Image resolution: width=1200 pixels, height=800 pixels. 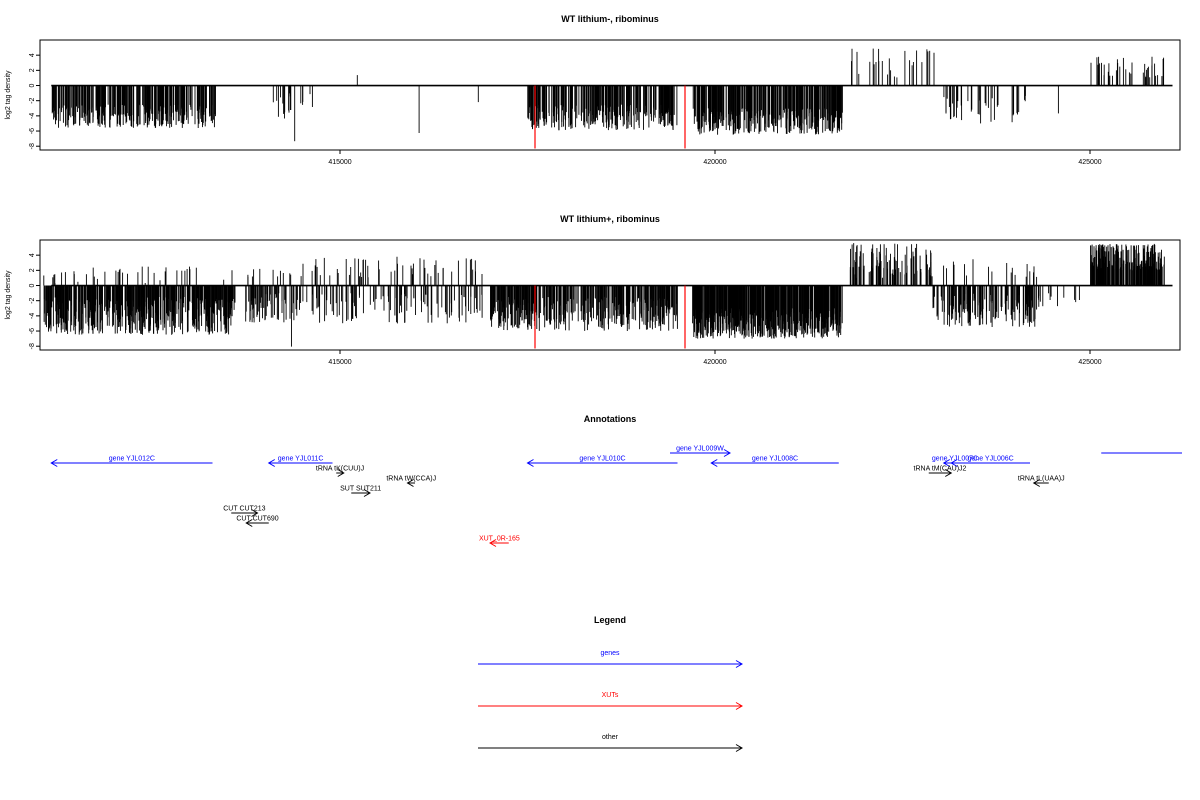 I want to click on legend-label: other, so click(x=610, y=737).